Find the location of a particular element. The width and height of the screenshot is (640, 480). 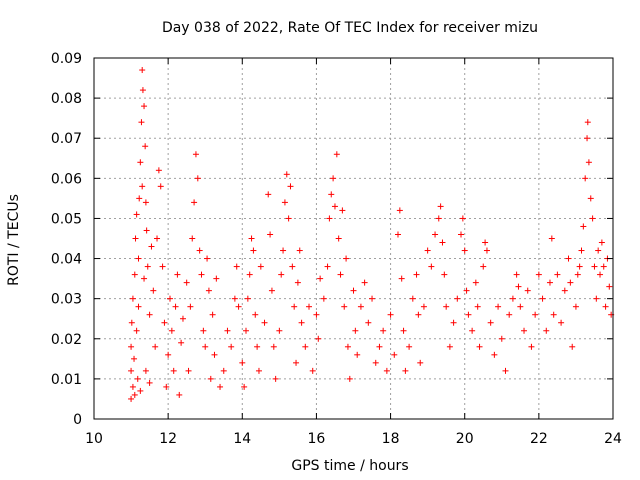

x-tick-label: 18 is located at coordinates (391, 439).